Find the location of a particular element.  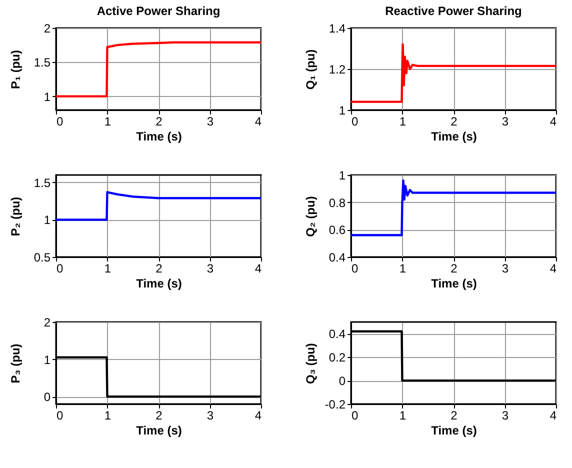

y-tick-label: 1.4 is located at coordinates (337, 29).